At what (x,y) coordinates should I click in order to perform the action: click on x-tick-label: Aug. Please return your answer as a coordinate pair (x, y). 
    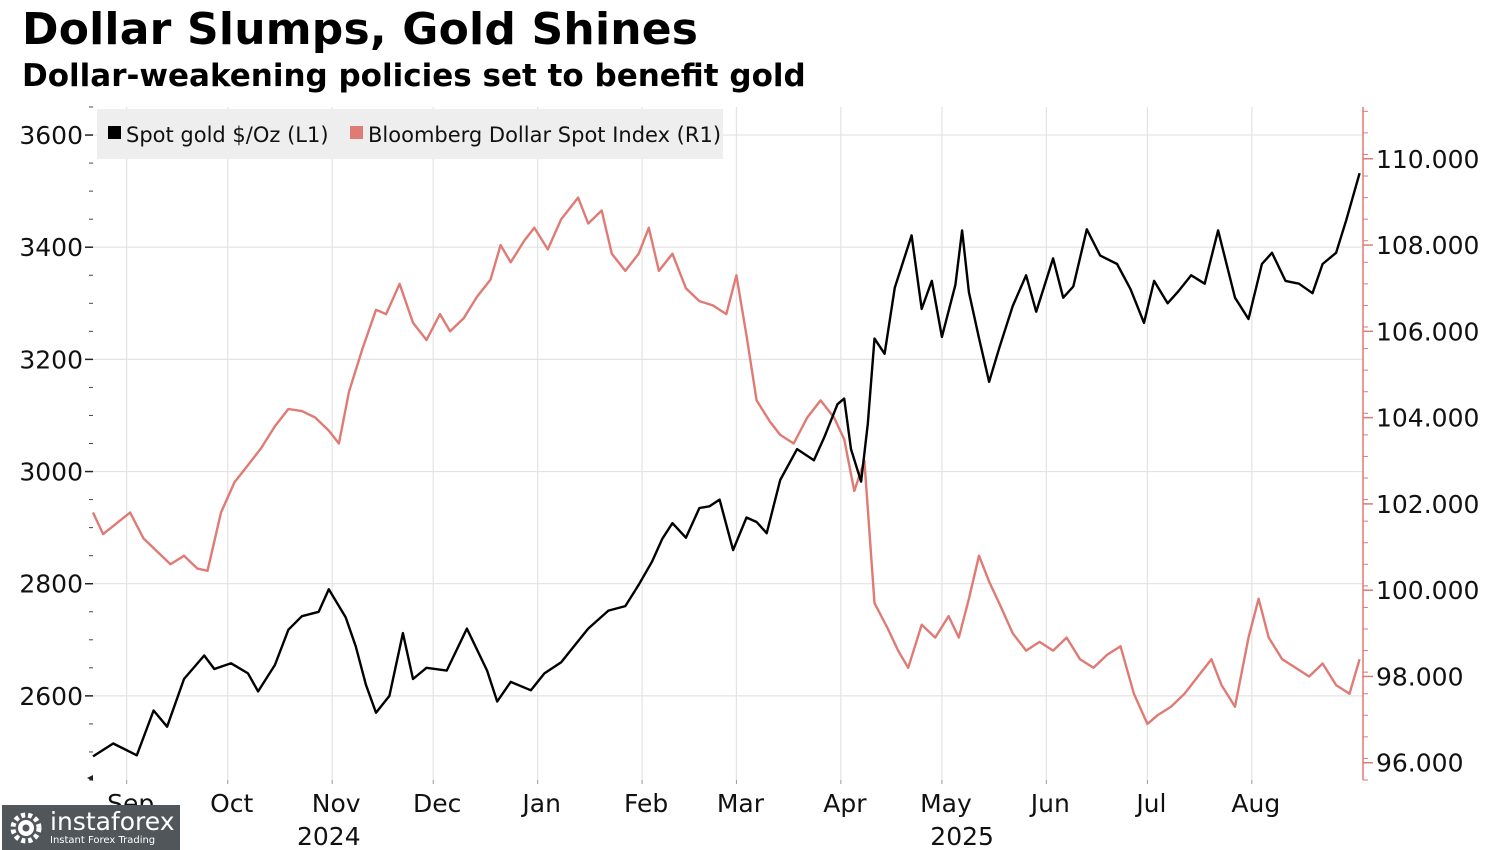
    Looking at the image, I should click on (1255, 803).